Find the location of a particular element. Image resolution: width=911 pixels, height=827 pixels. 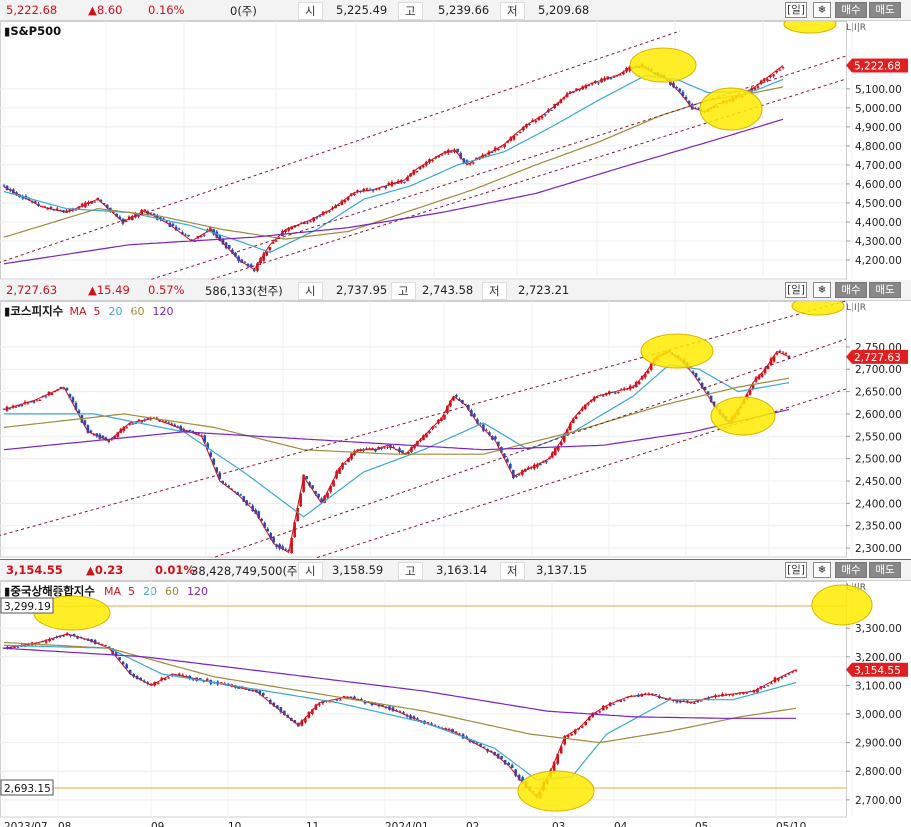

legend-title: ▮코스피지수 is located at coordinates (34, 311).